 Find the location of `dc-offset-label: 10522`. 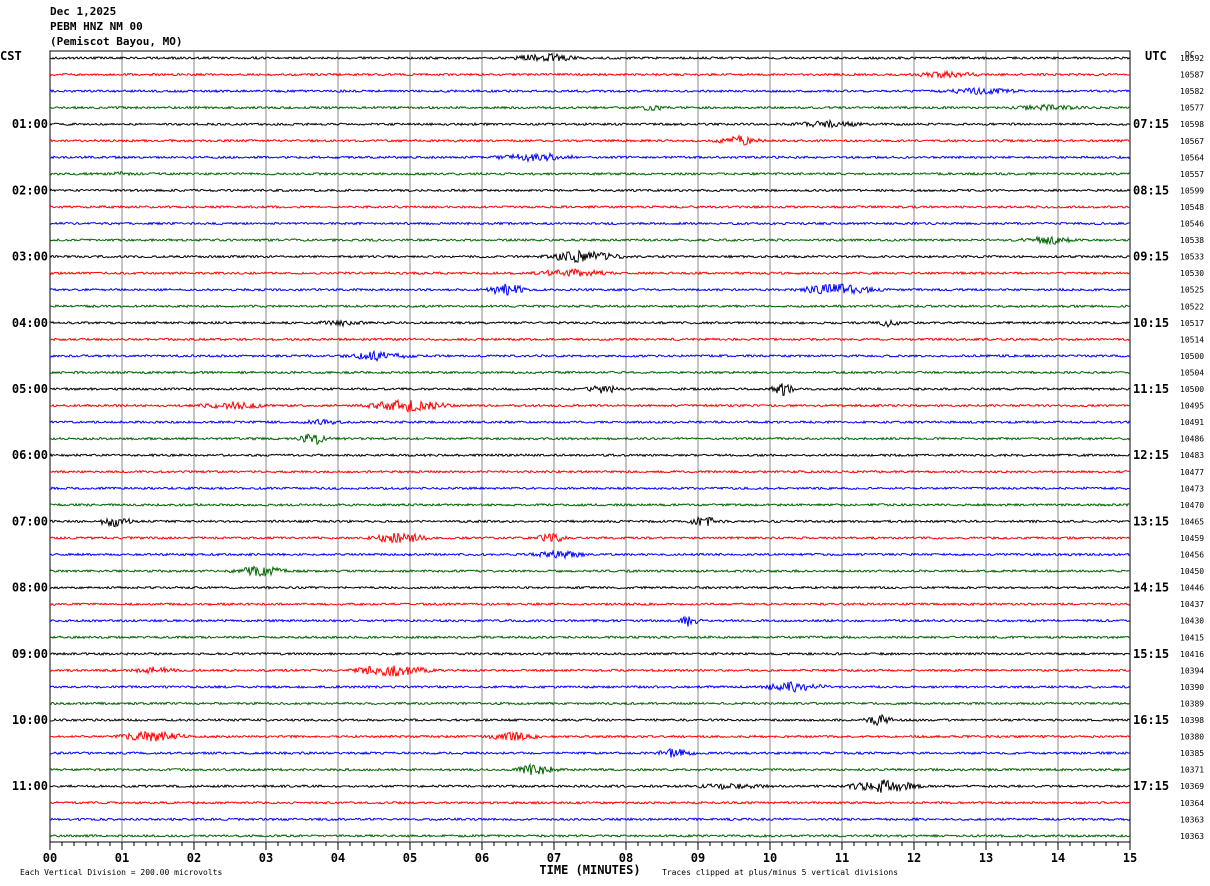

dc-offset-label: 10522 is located at coordinates (1192, 306).